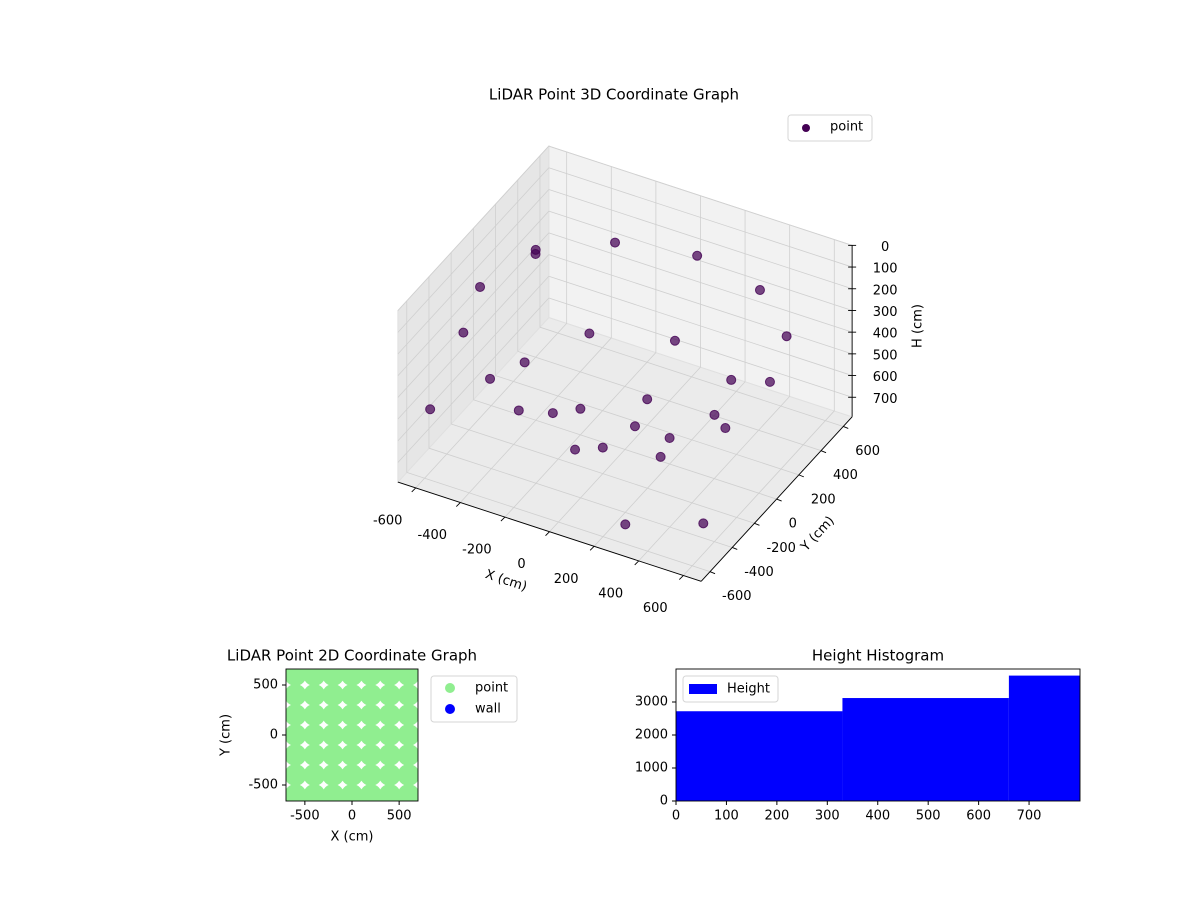  What do you see at coordinates (823, 499) in the screenshot?
I see `y-tick-label: 200` at bounding box center [823, 499].